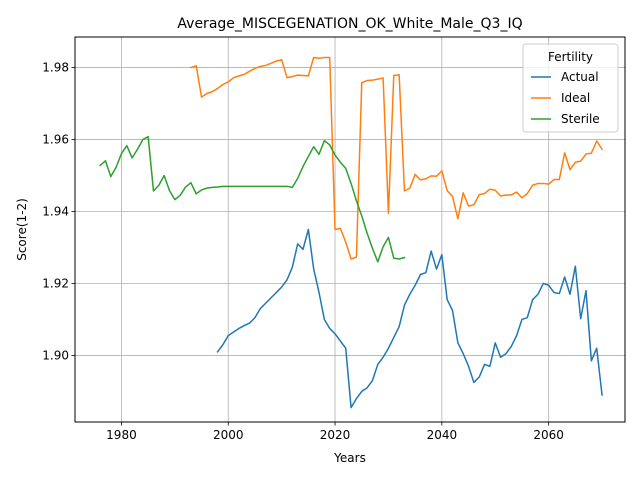  What do you see at coordinates (580, 77) in the screenshot?
I see `legend-label-actual: Actual` at bounding box center [580, 77].